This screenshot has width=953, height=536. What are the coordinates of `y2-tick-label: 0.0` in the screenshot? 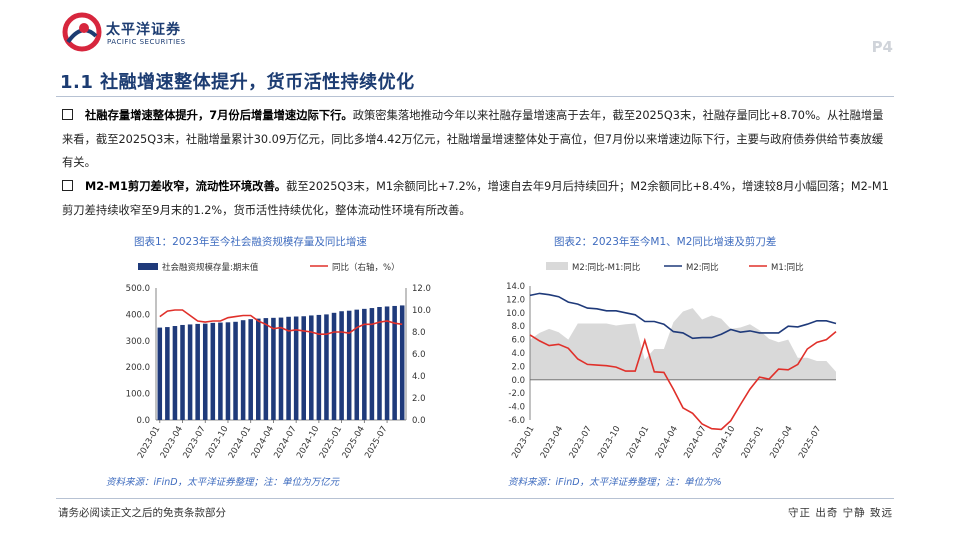 It's located at (419, 421).